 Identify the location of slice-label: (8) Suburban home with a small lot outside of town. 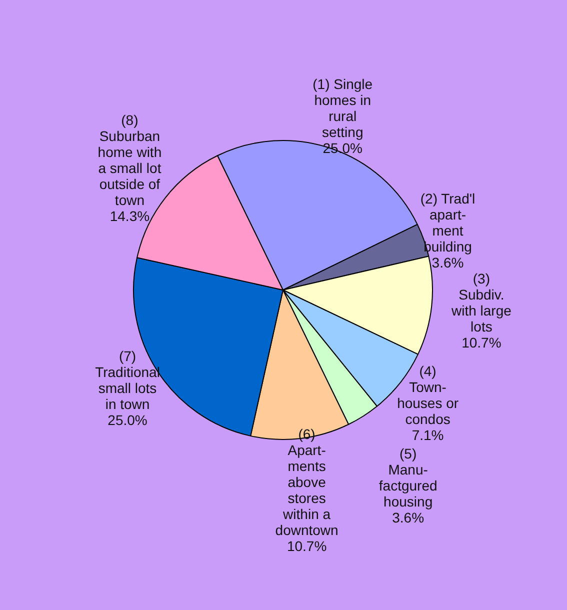
(130, 160).